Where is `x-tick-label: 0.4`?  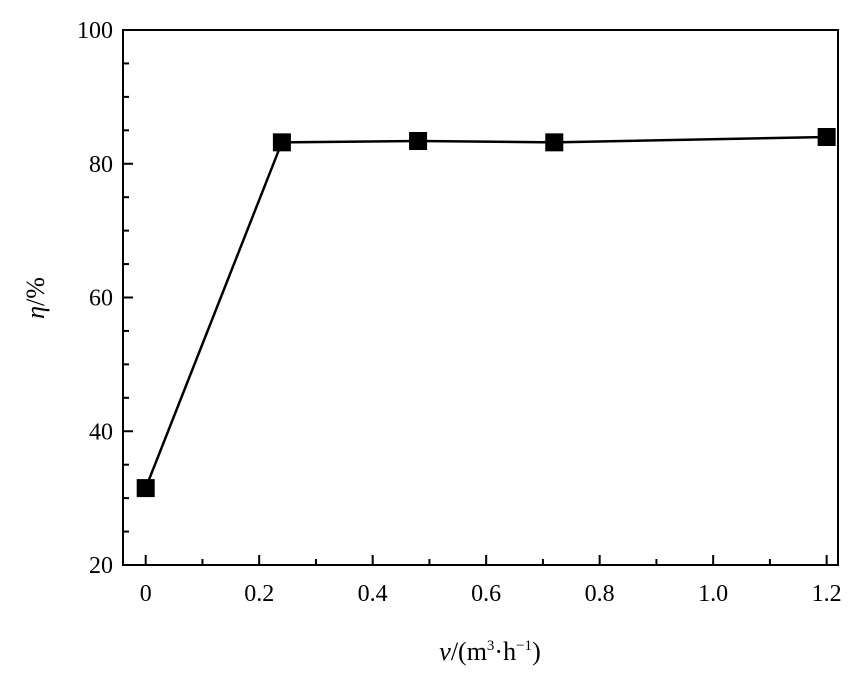 x-tick-label: 0.4 is located at coordinates (373, 594).